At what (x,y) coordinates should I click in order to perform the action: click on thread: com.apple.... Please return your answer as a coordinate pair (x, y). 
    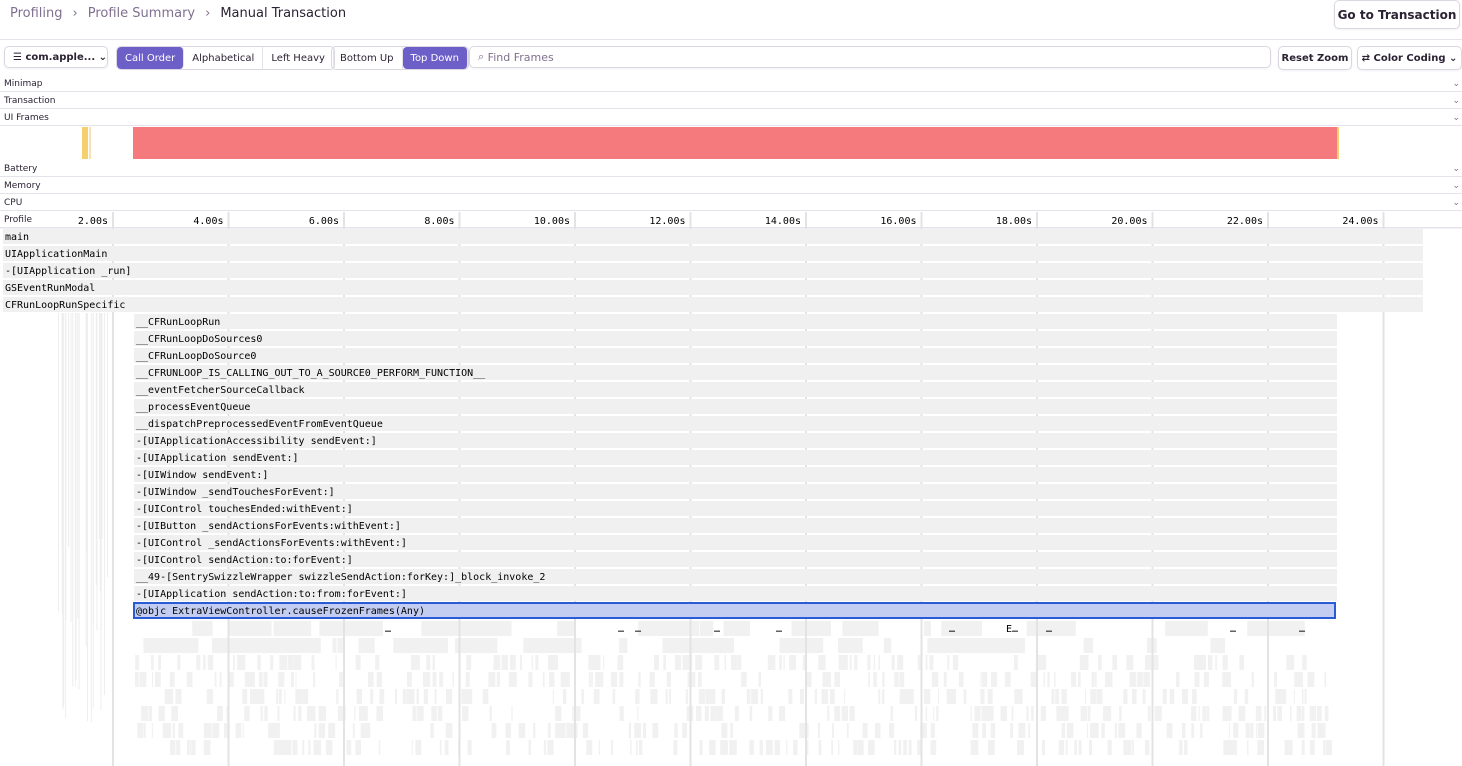
    Looking at the image, I should click on (60, 57).